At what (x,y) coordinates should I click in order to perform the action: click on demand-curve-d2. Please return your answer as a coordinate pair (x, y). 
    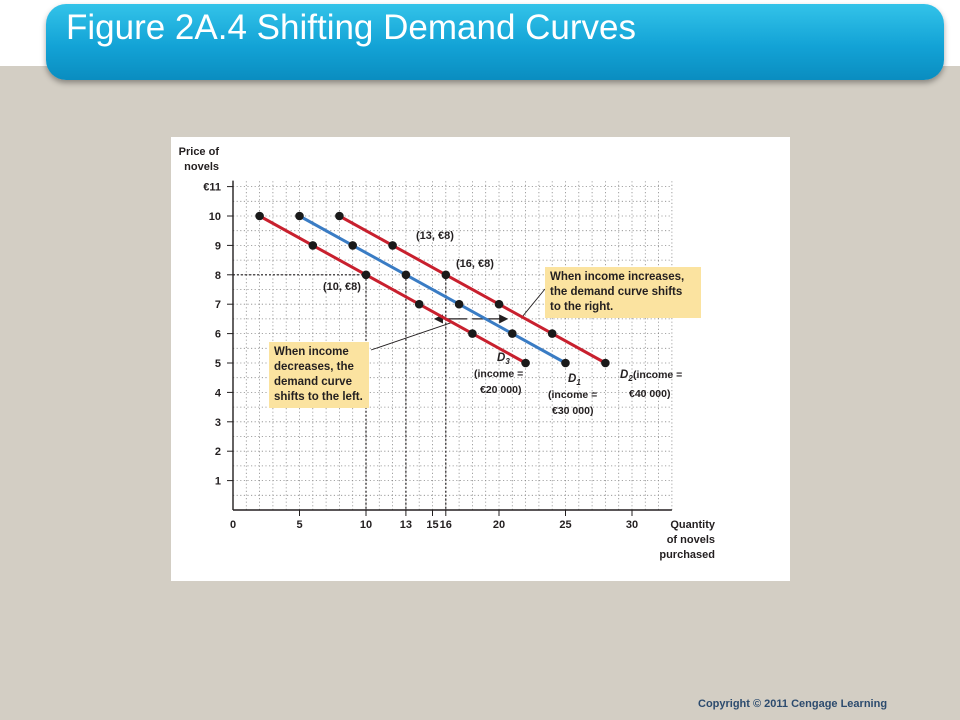
    Looking at the image, I should click on (472, 289).